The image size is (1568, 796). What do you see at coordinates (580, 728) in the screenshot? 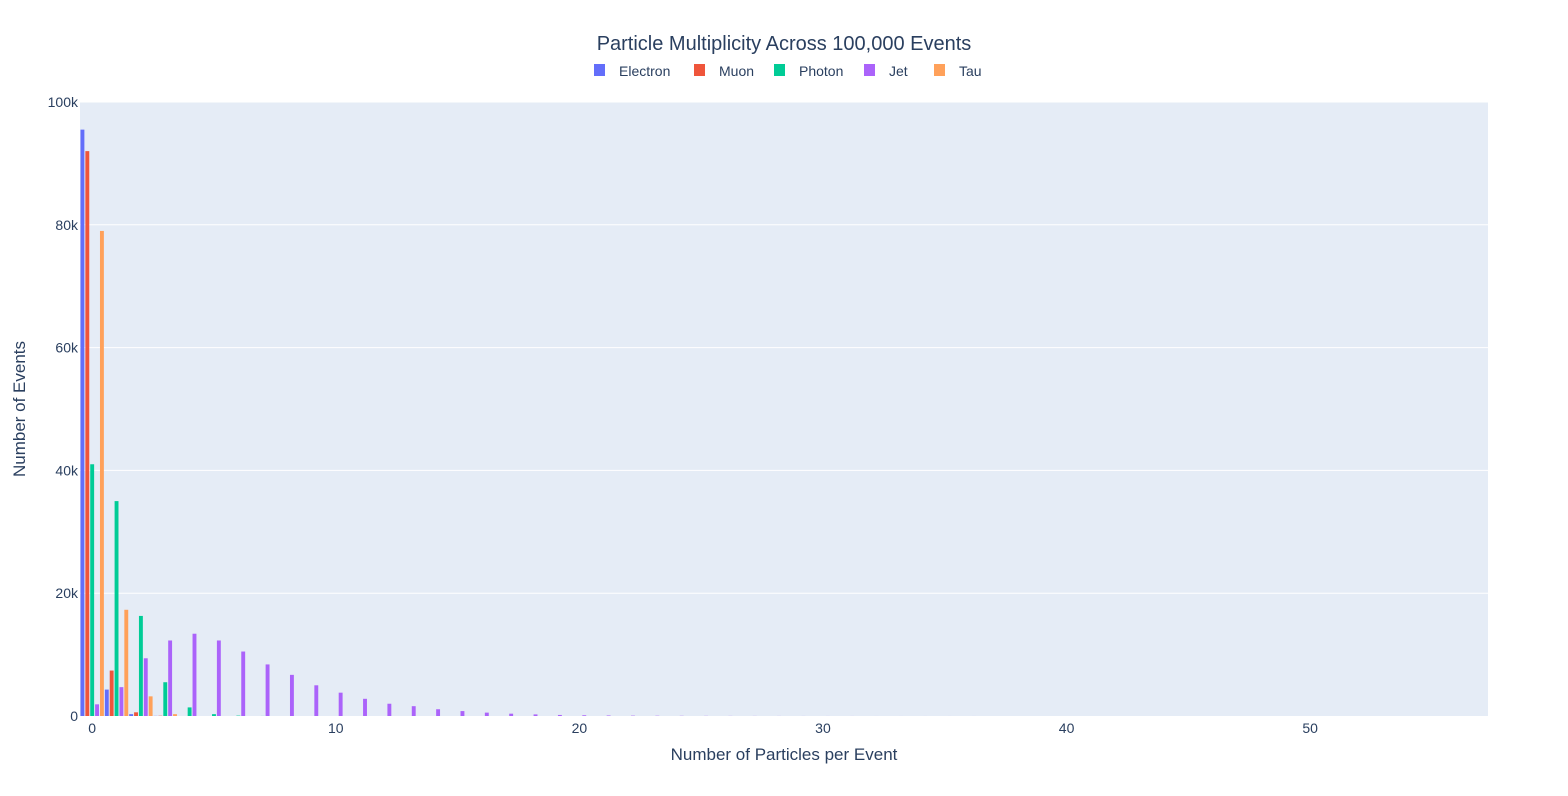
I see `x-tick-label: 20` at bounding box center [580, 728].